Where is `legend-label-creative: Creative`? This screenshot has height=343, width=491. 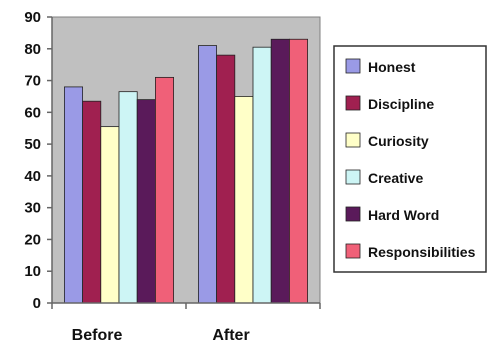
legend-label-creative: Creative is located at coordinates (395, 178).